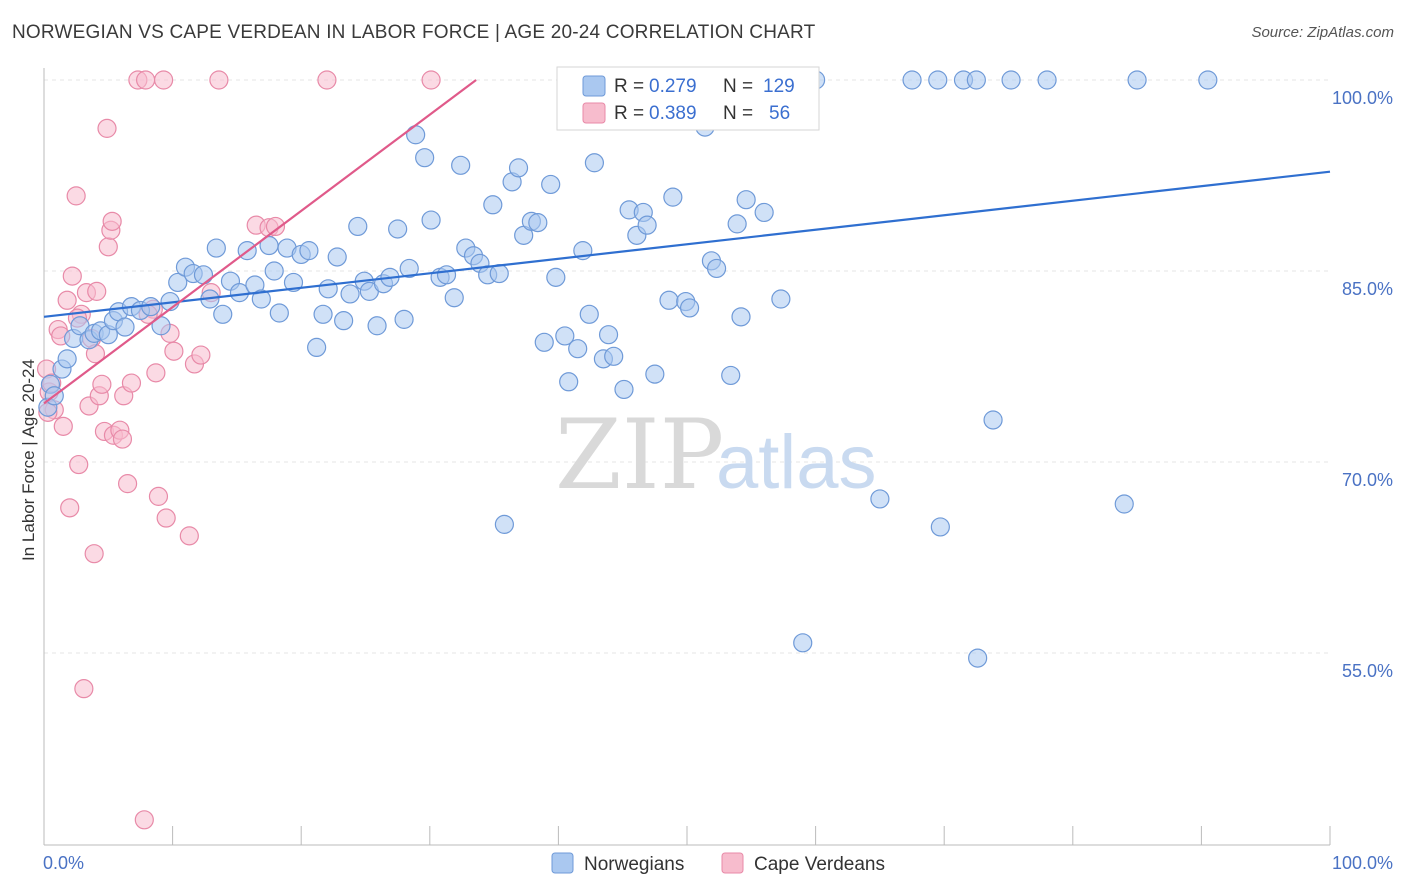 Image resolution: width=1406 pixels, height=892 pixels. Describe the element at coordinates (594, 113) in the screenshot. I see `legend-swatch-pink` at that location.